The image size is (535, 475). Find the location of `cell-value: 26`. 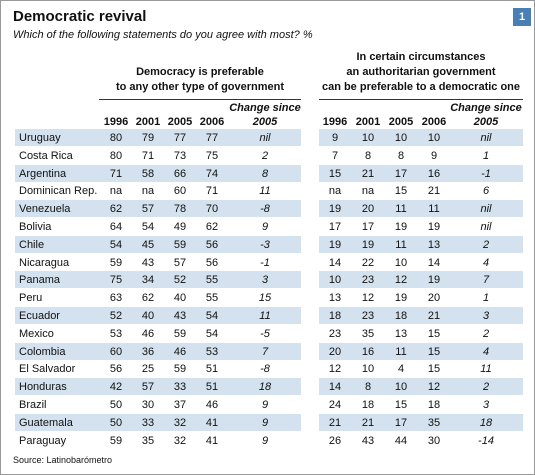

cell-value: 26 is located at coordinates (335, 440).